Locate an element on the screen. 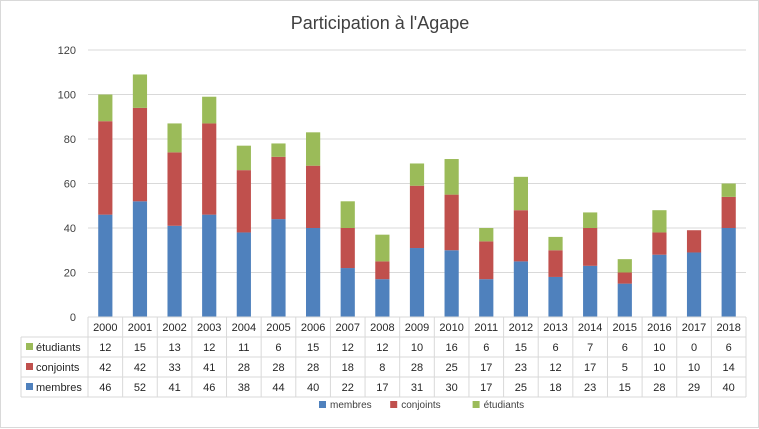 The width and height of the screenshot is (759, 429). data-label-membres-2016: 28 is located at coordinates (659, 388).